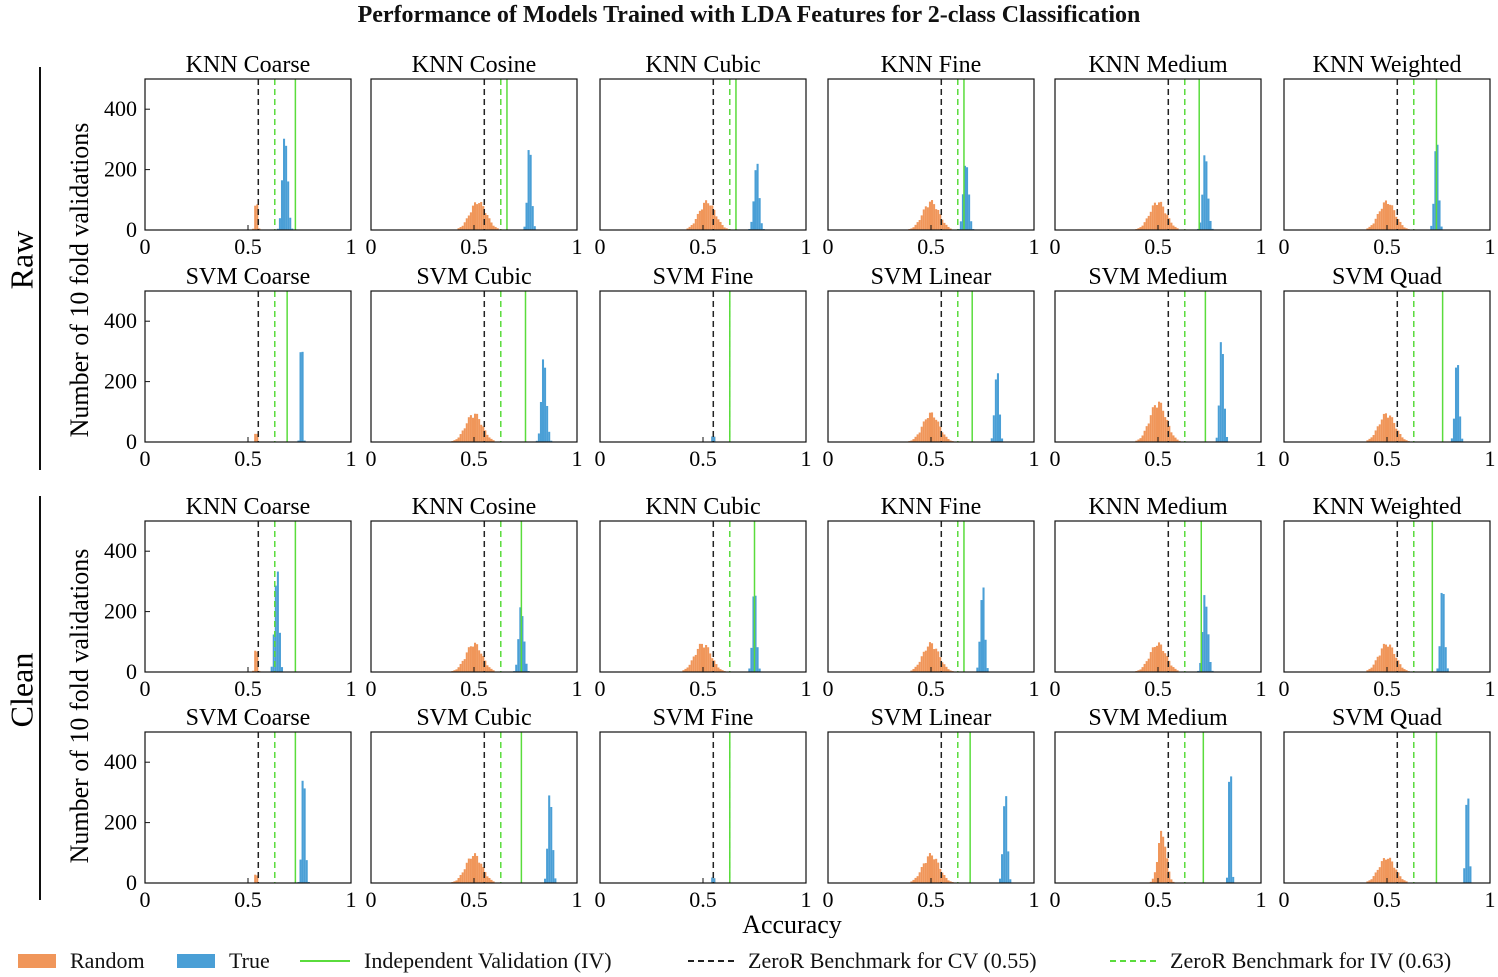 The width and height of the screenshot is (1498, 977). I want to click on y-tick-label: 200, so click(120, 169).